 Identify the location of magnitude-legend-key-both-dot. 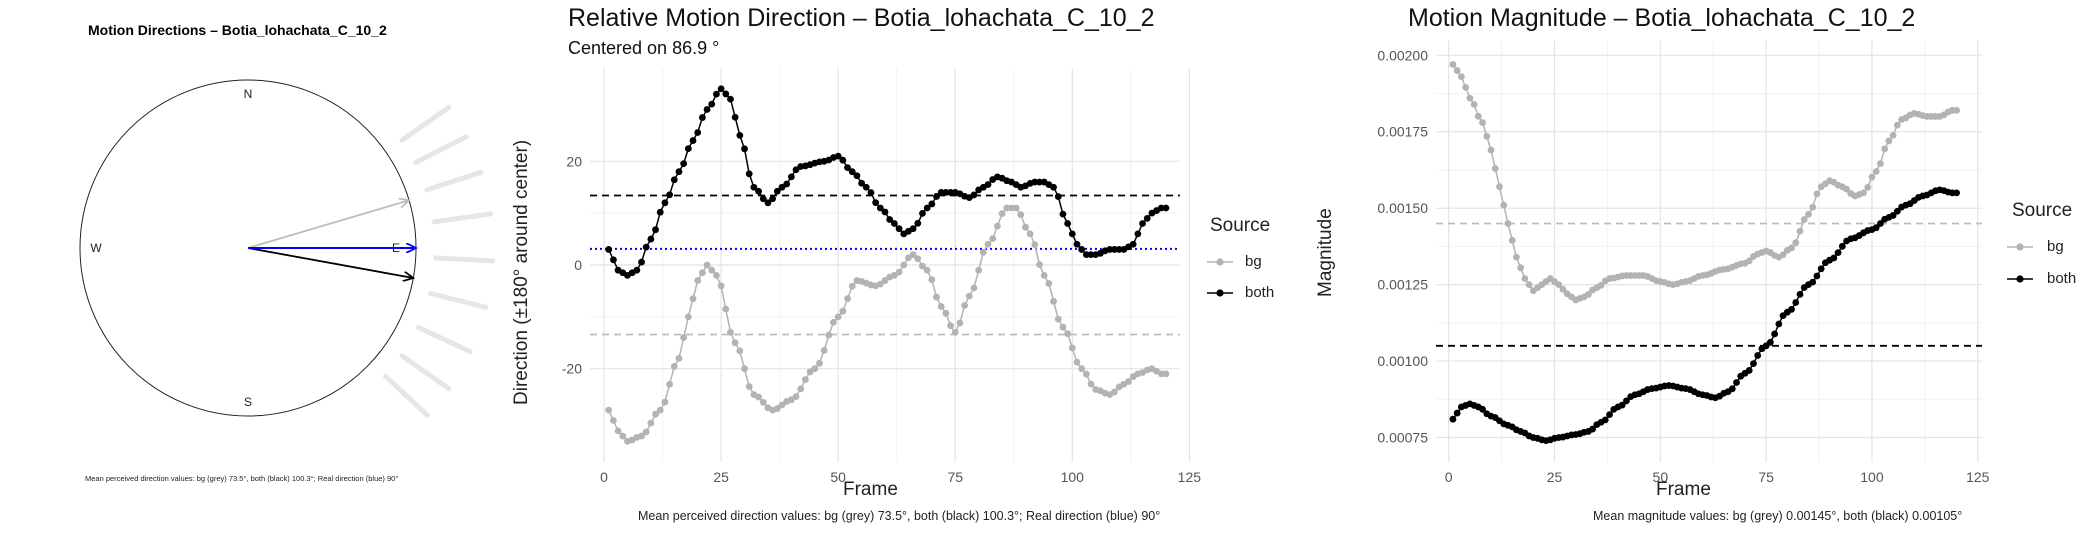
(2019, 278).